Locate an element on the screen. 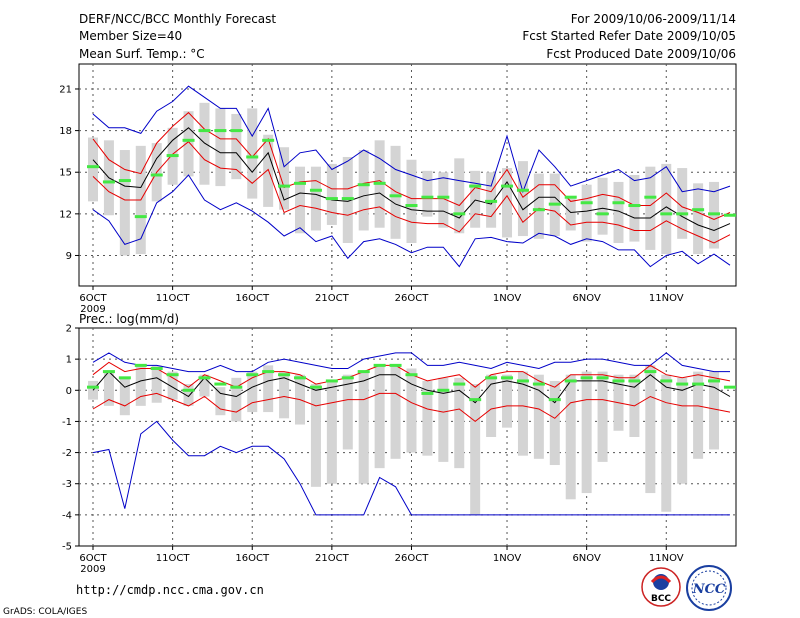 The height and width of the screenshot is (618, 800). ncc-logo-text: NCC is located at coordinates (709, 589).